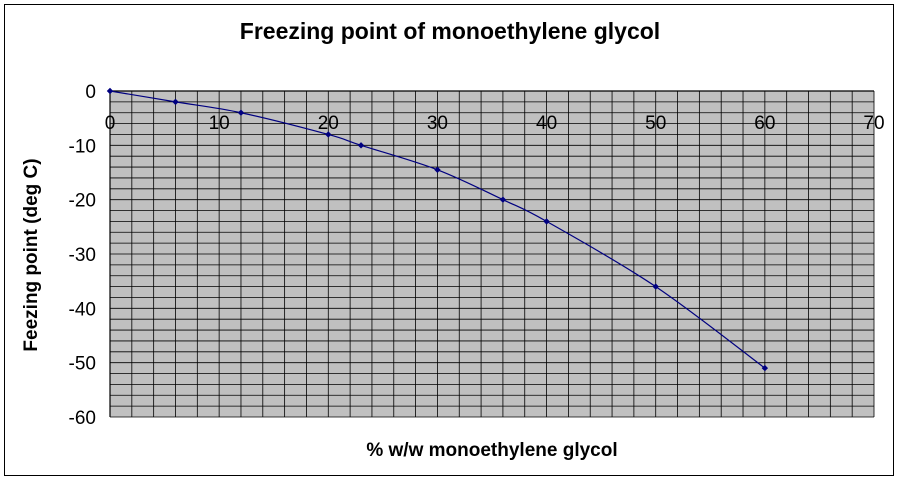 This screenshot has height=482, width=900. Describe the element at coordinates (655, 123) in the screenshot. I see `x-tick-label: 50` at that location.